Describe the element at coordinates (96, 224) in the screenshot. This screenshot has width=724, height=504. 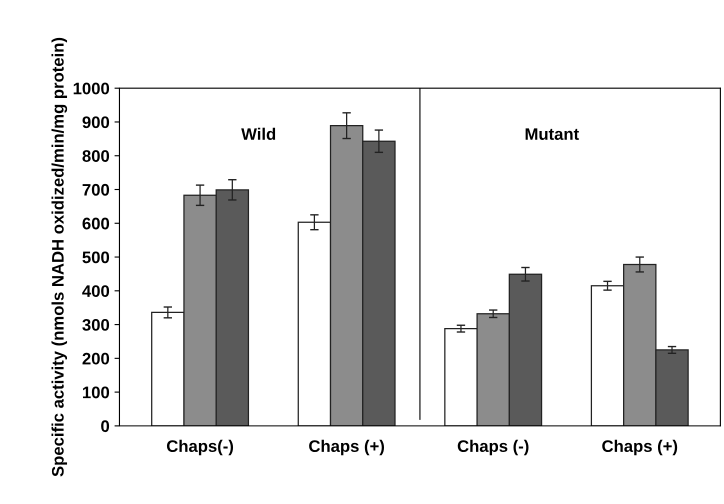
I see `y-tick-label: 600` at that location.